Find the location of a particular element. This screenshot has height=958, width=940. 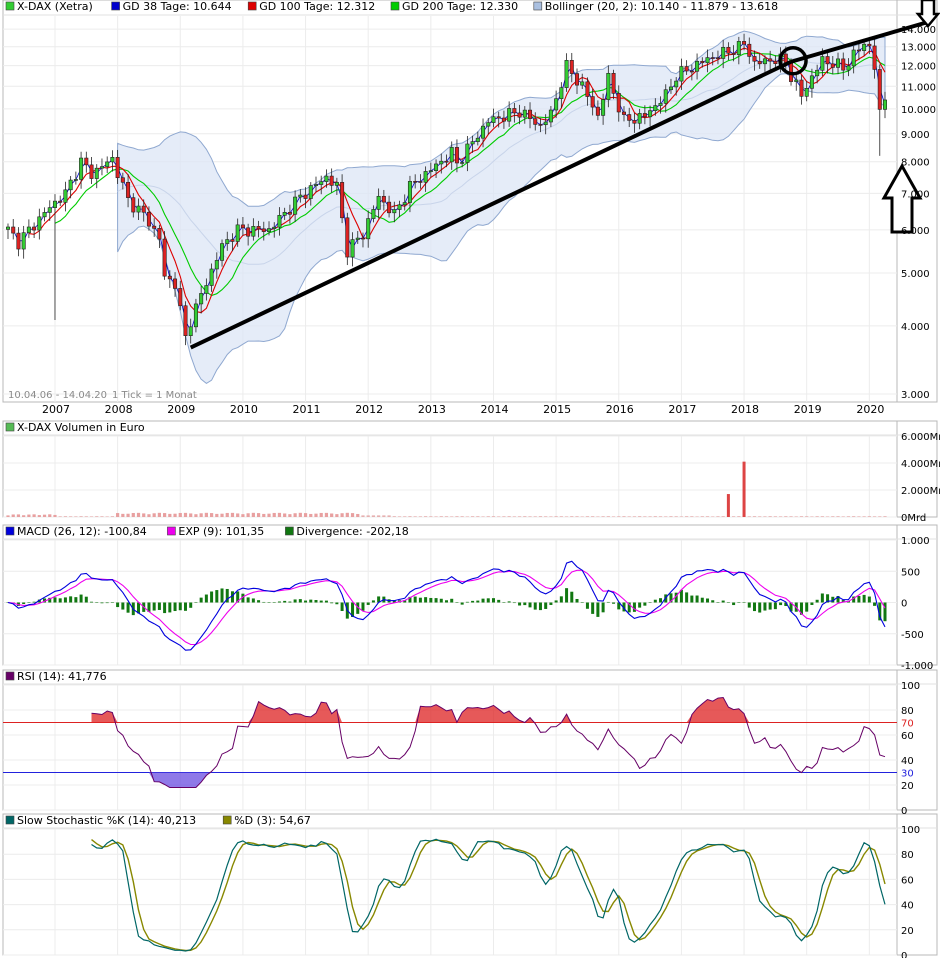

price-y-tick-label: 6.000 is located at coordinates (915, 231).